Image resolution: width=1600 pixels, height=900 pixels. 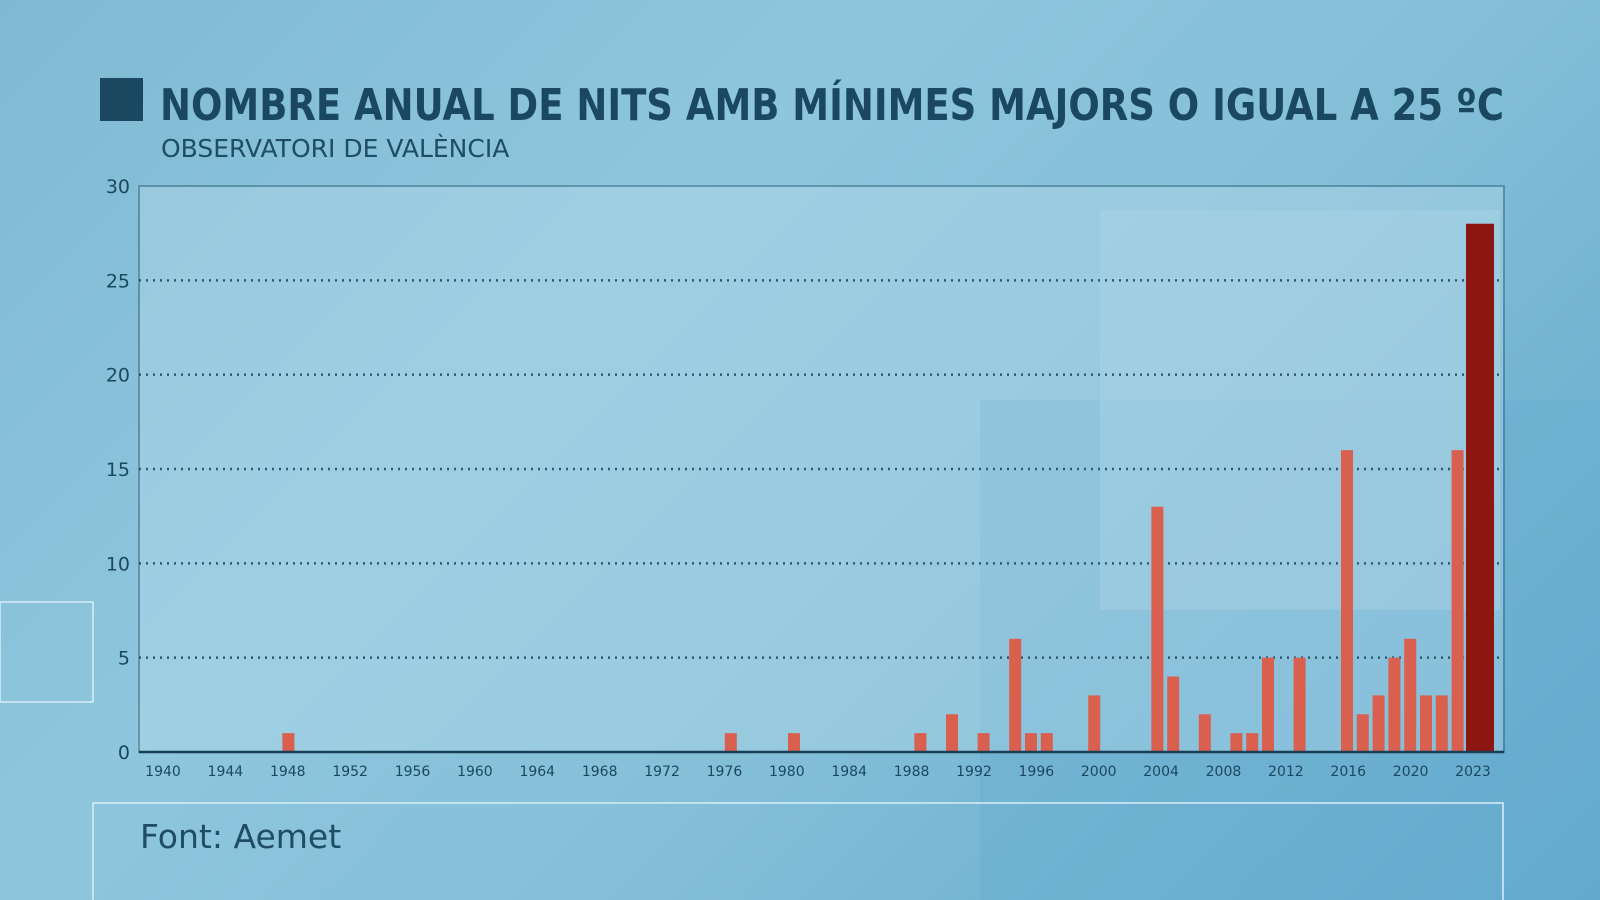 I want to click on bar-2010, so click(x=1268, y=704).